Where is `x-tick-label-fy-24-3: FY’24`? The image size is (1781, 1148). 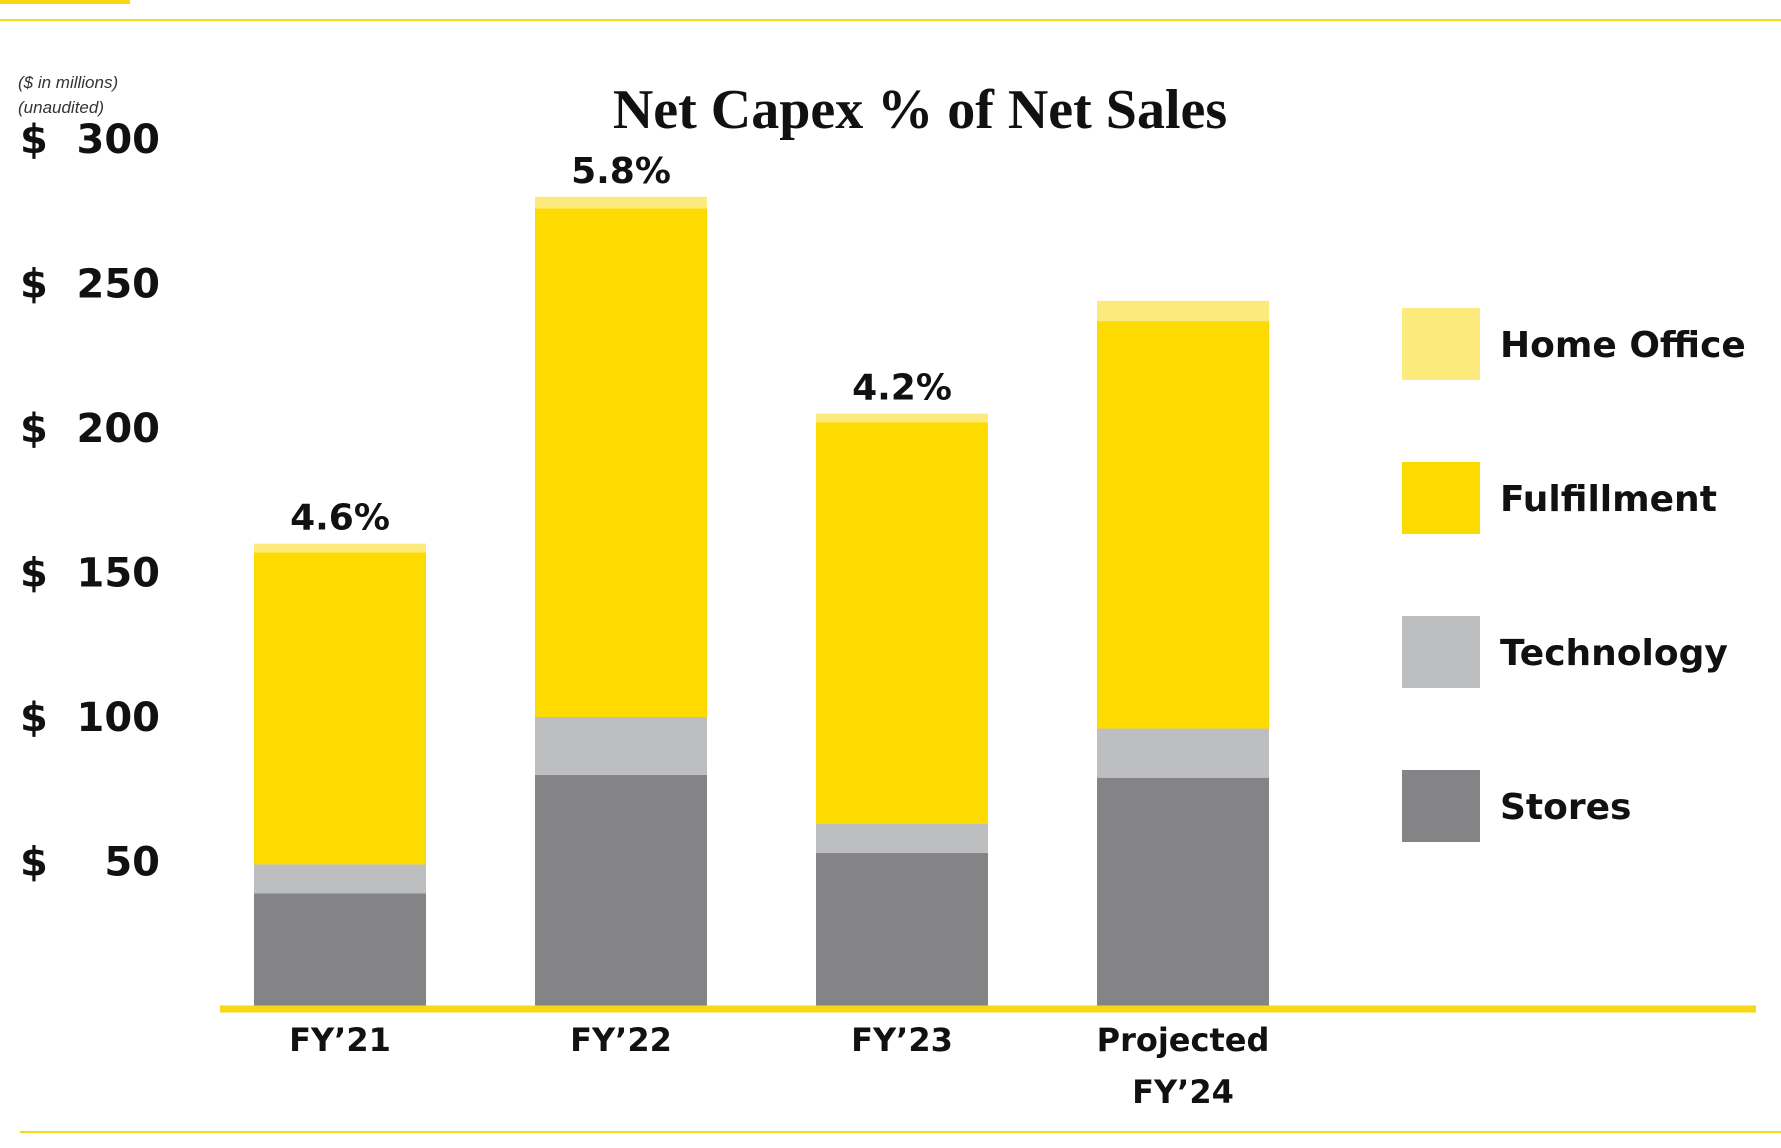 x-tick-label-fy-24-3: FY’24 is located at coordinates (1183, 1092).